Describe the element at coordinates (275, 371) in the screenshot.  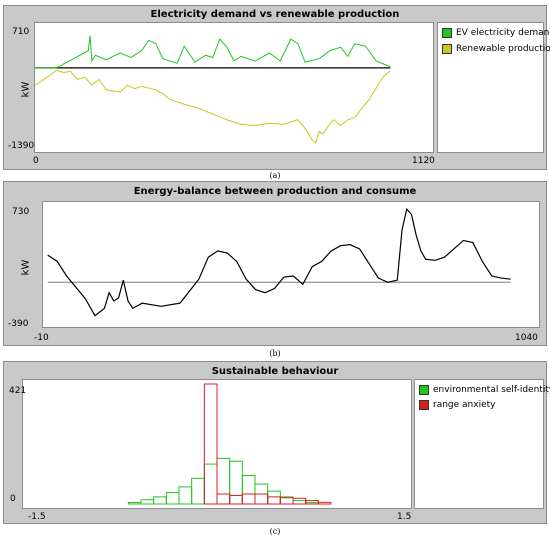
I see `panel-c-title: Sustainable behaviour` at that location.